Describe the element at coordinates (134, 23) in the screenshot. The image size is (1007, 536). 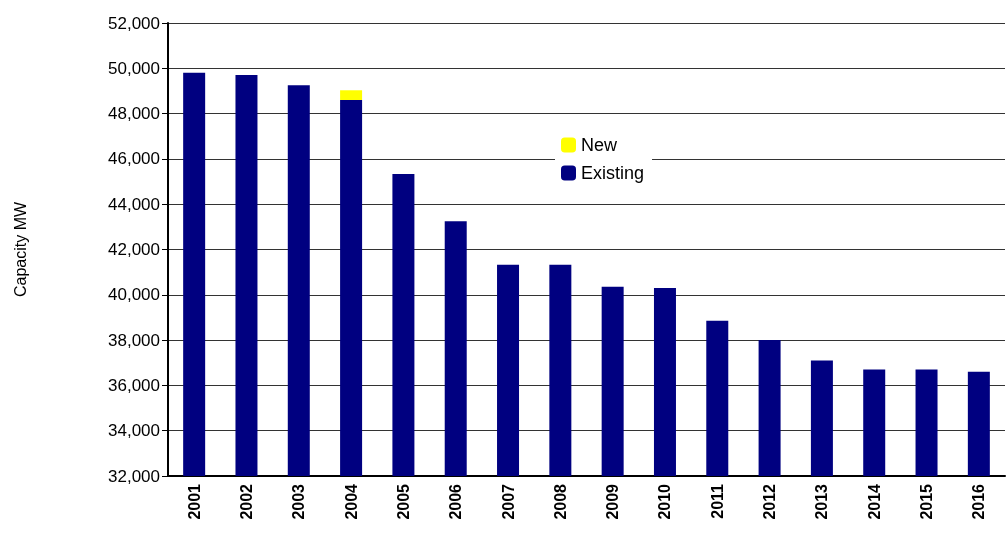
I see `y-tick-label: 52,000` at that location.